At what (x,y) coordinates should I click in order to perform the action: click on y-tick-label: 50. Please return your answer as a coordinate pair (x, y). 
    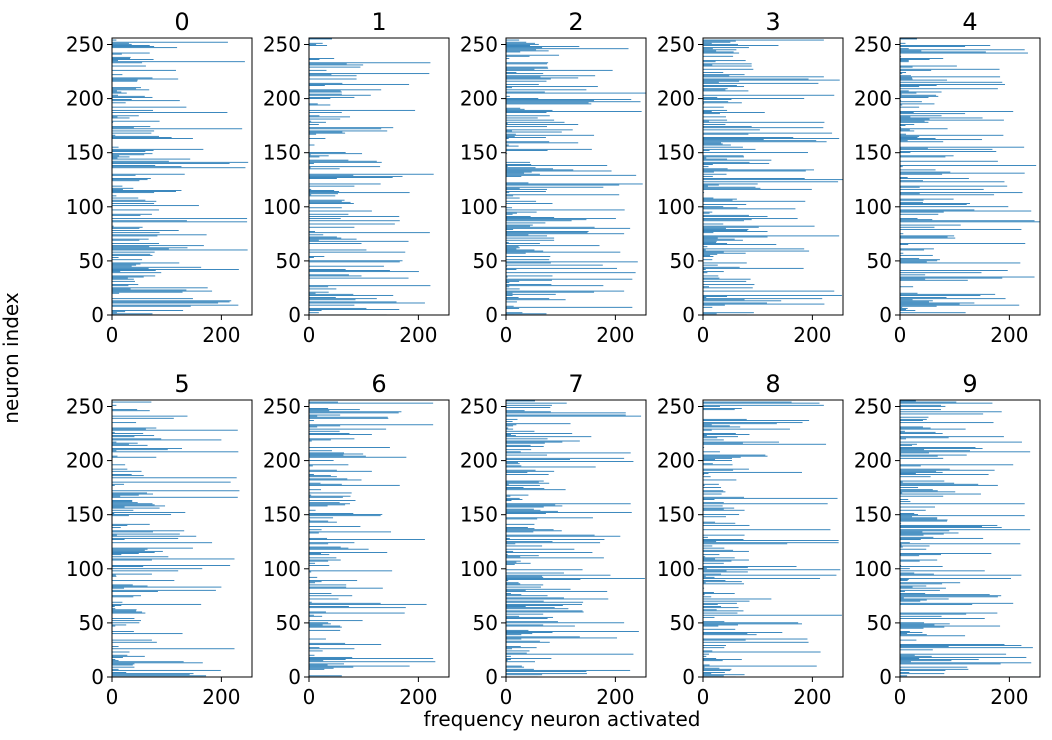
    Looking at the image, I should click on (485, 623).